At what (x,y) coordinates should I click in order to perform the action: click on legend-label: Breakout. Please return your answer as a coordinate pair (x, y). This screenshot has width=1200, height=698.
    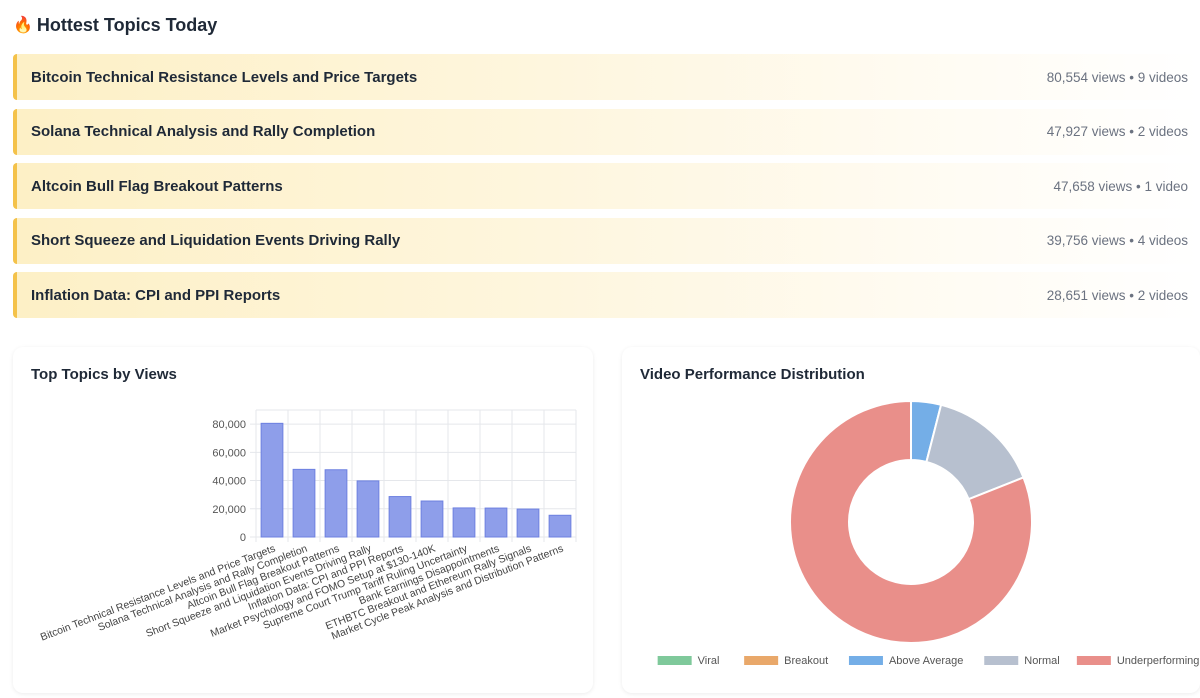
    Looking at the image, I should click on (806, 661).